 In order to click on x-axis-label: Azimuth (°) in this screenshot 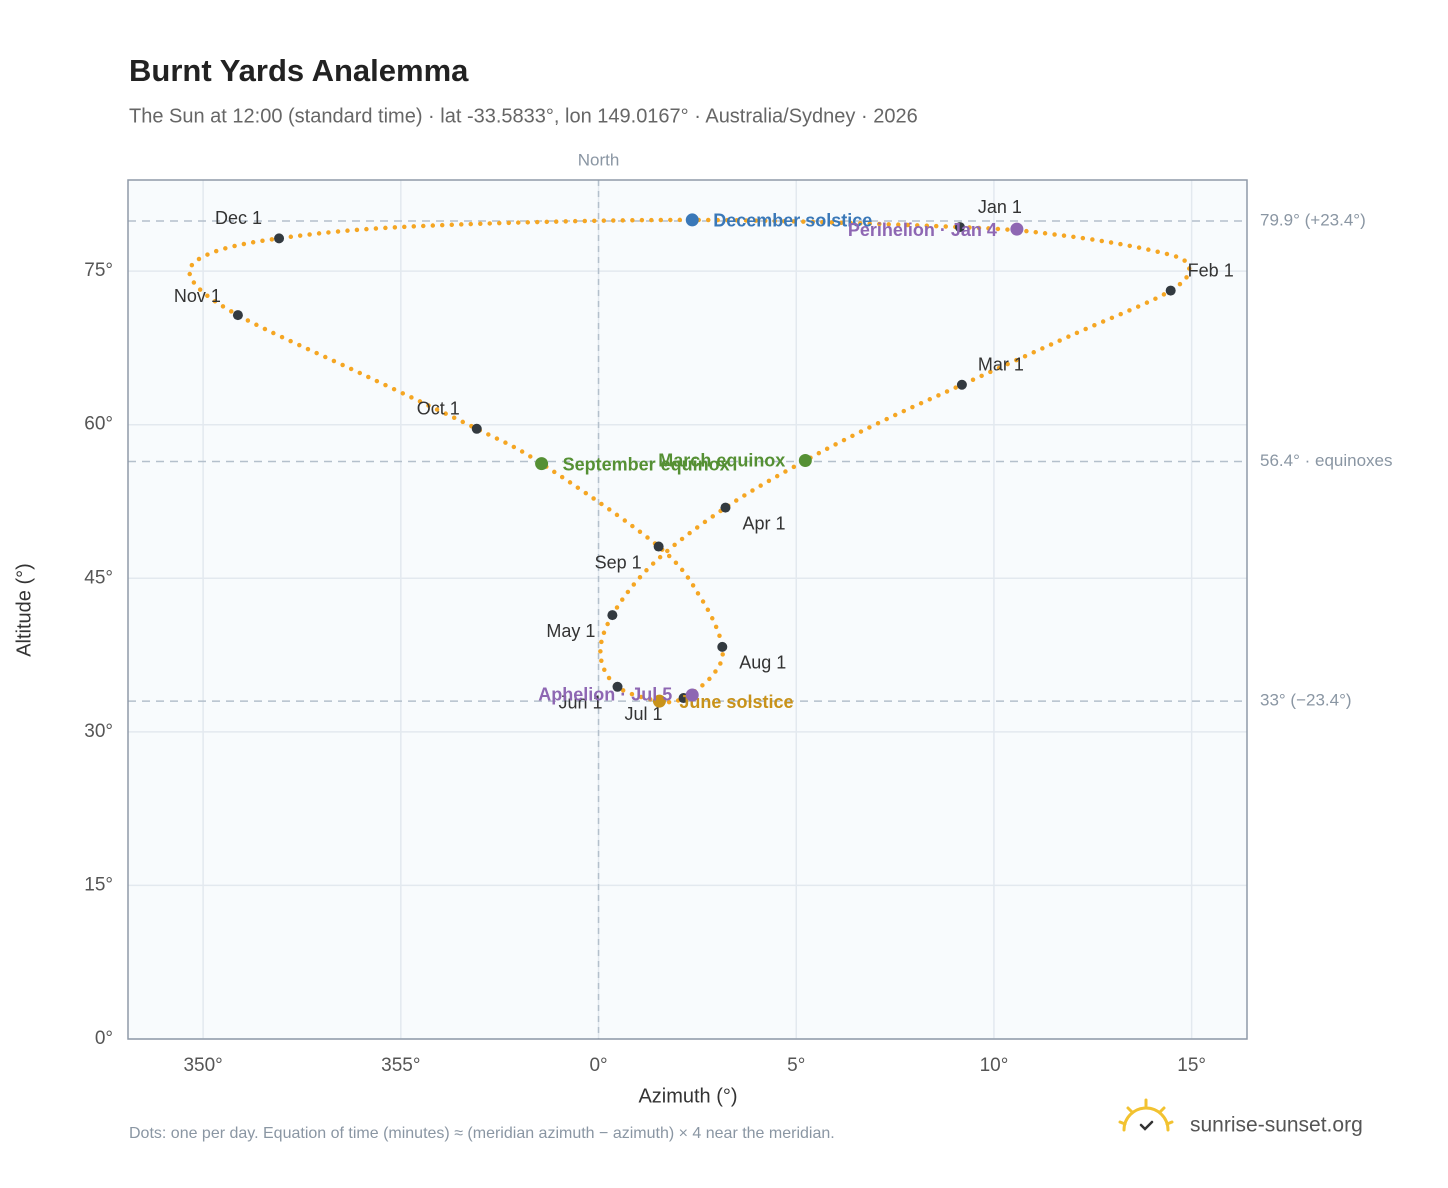, I will do `click(687, 1096)`.